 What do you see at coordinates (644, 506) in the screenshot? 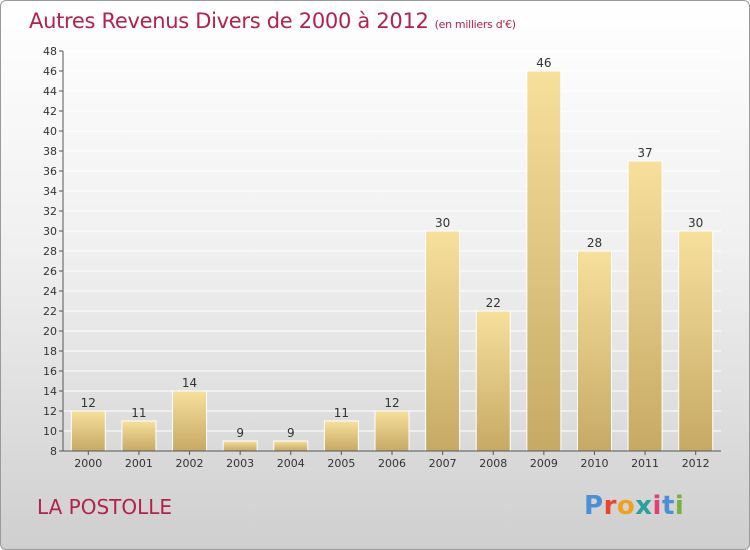
I see `logo-letter: x` at bounding box center [644, 506].